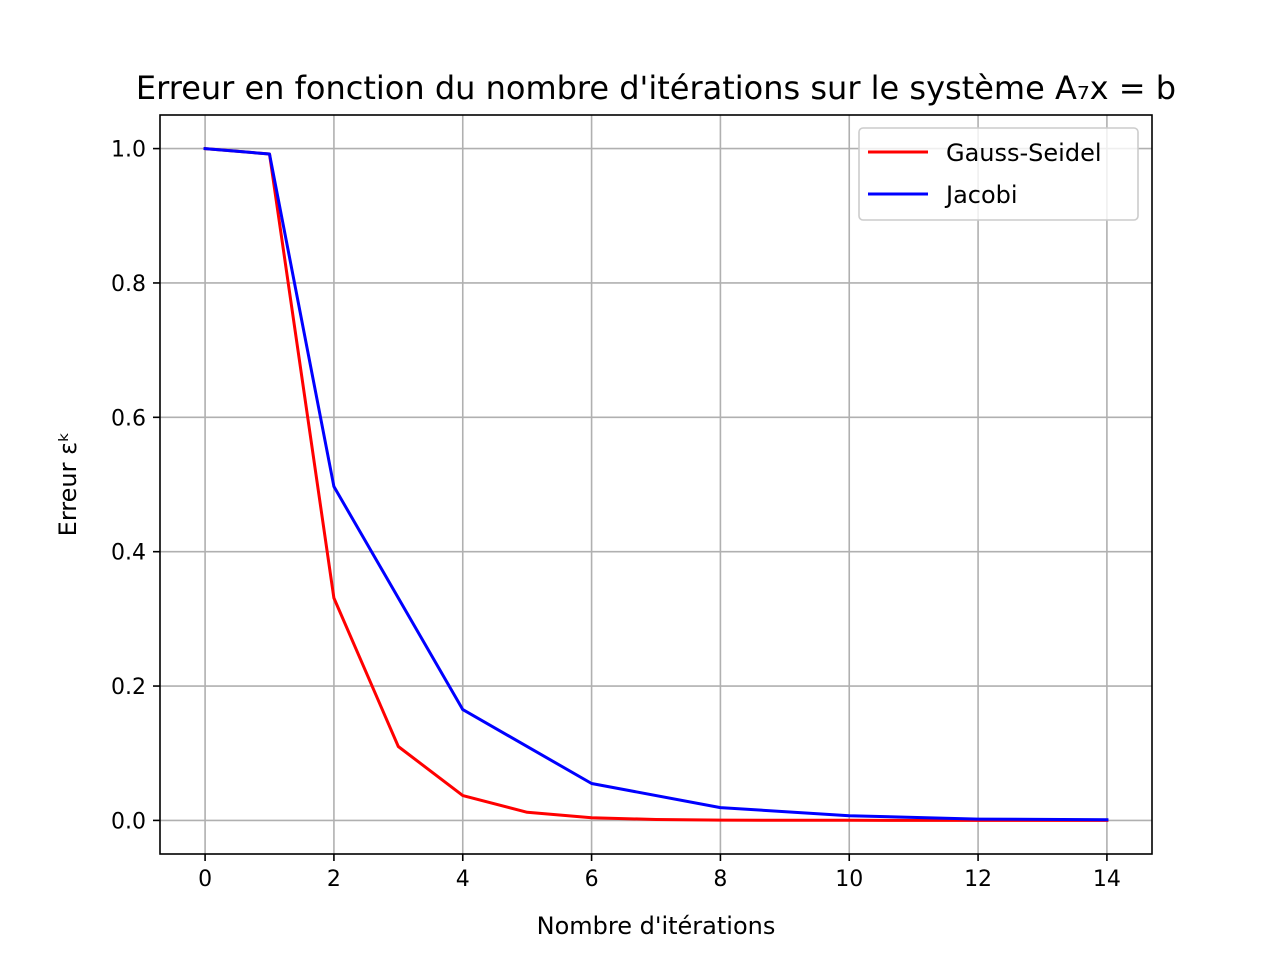  What do you see at coordinates (128, 553) in the screenshot?
I see `y-tick-label: 0.4` at bounding box center [128, 553].